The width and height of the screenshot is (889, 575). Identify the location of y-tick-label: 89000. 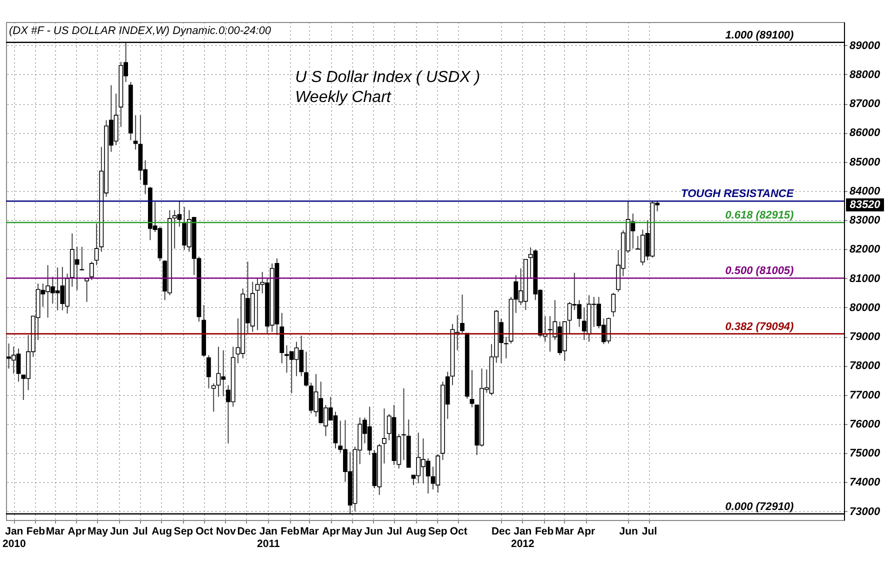
(865, 46).